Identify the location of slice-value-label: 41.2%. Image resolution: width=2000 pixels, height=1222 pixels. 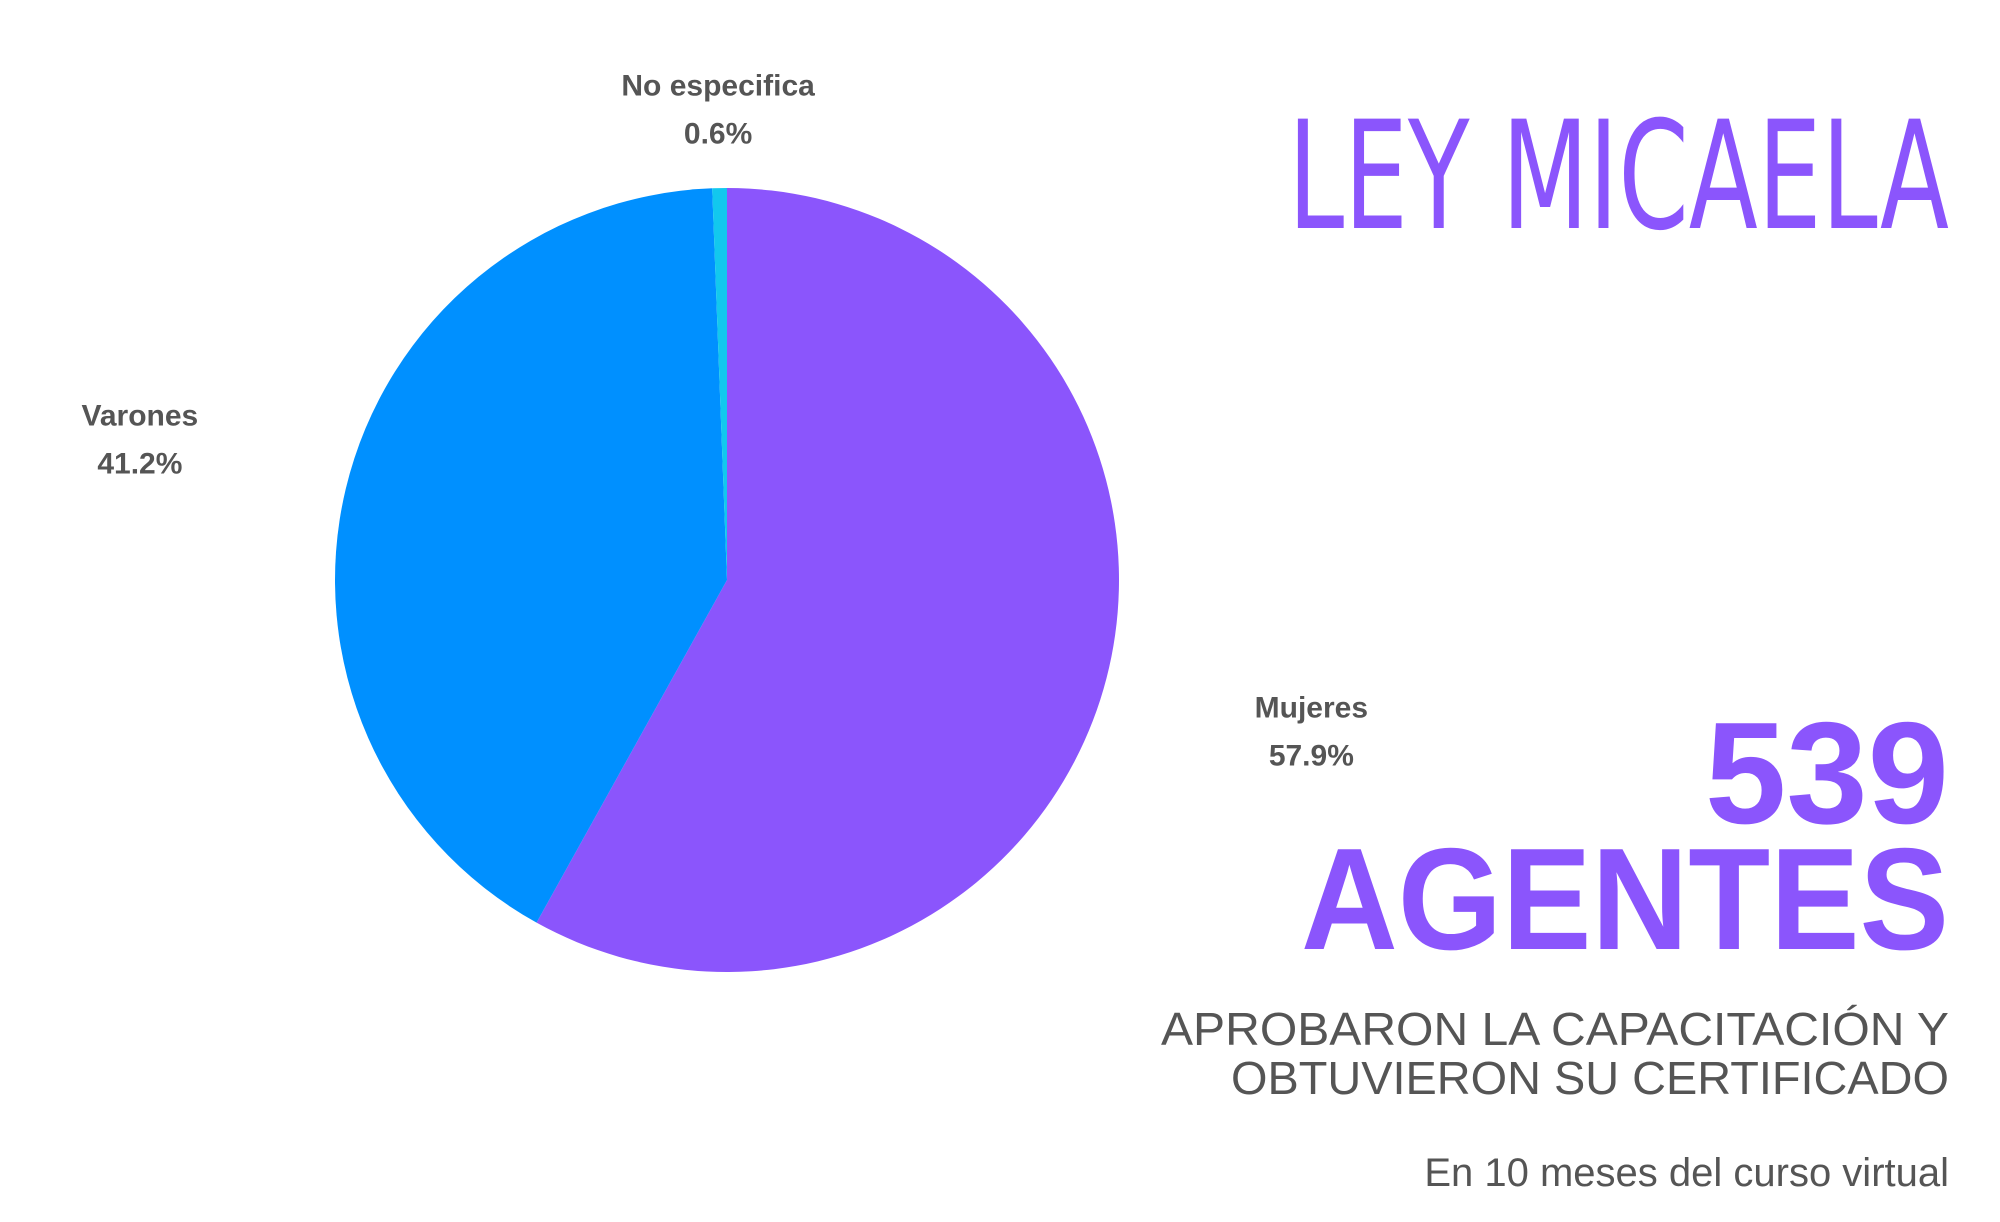
(139, 464).